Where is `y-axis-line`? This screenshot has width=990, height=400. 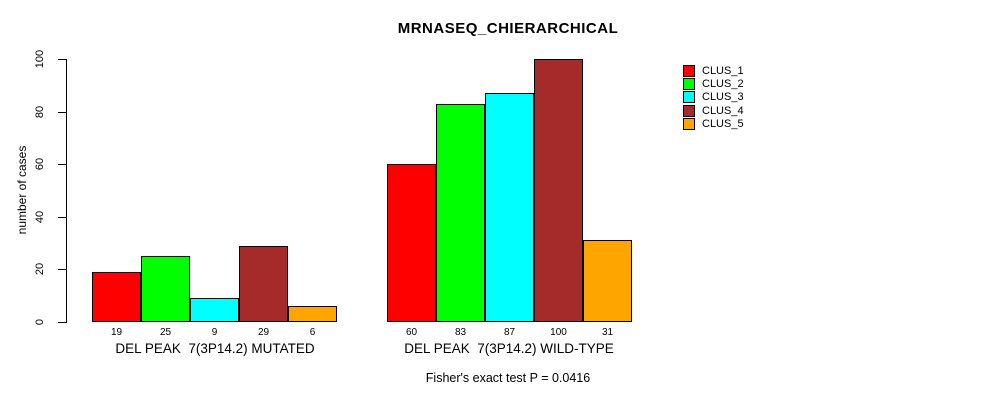
y-axis-line is located at coordinates (66, 191).